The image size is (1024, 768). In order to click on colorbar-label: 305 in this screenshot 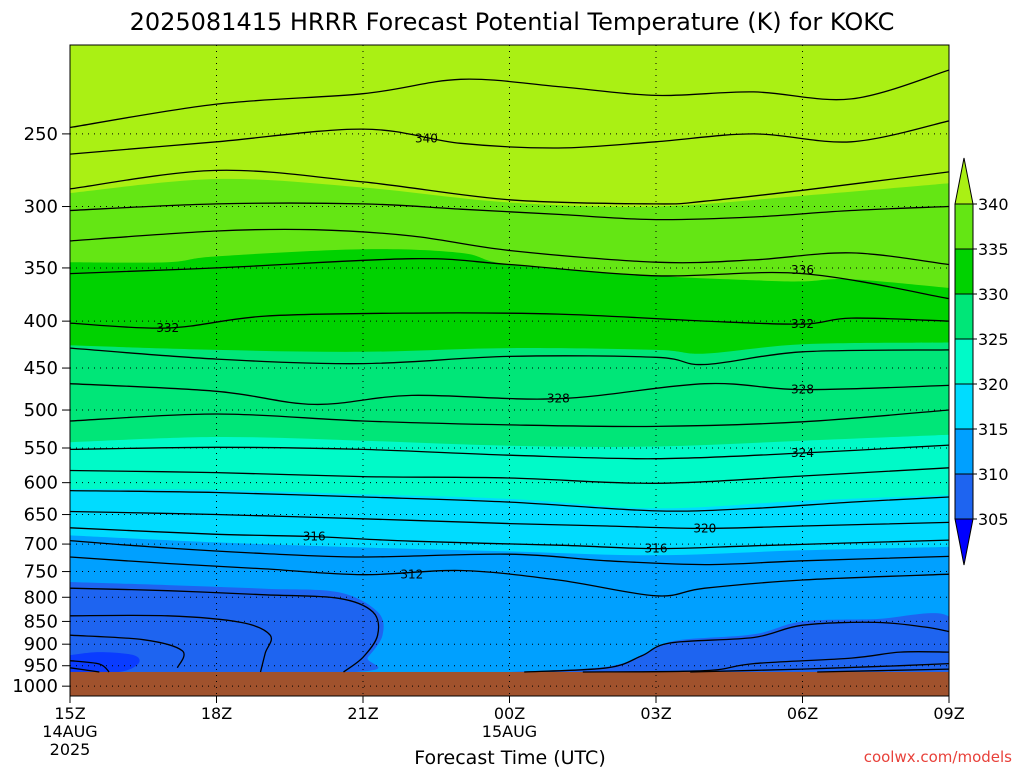, I will do `click(993, 519)`.